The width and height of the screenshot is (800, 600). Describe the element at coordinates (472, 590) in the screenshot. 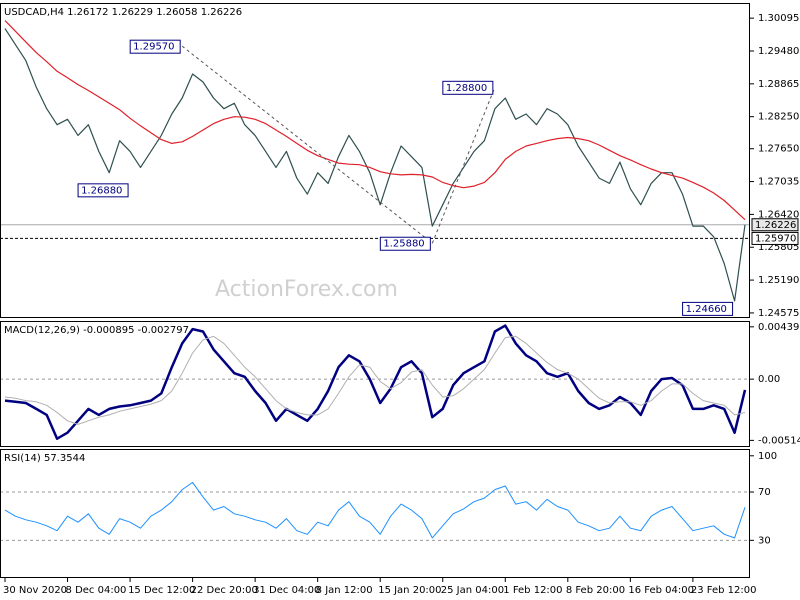

I see `x-tick-label: 25 Jan 04:00` at that location.